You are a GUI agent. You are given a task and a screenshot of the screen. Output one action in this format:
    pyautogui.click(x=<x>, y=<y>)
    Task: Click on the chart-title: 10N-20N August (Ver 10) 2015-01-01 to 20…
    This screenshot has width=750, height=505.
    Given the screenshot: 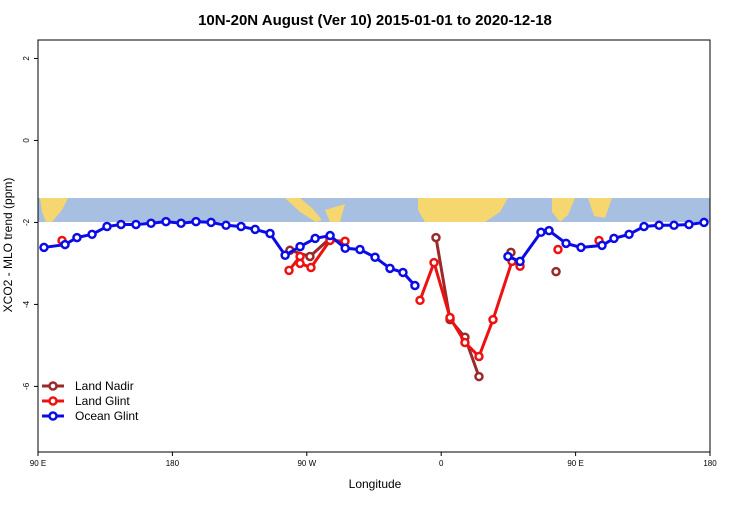 What is the action you would take?
    pyautogui.click(x=375, y=20)
    